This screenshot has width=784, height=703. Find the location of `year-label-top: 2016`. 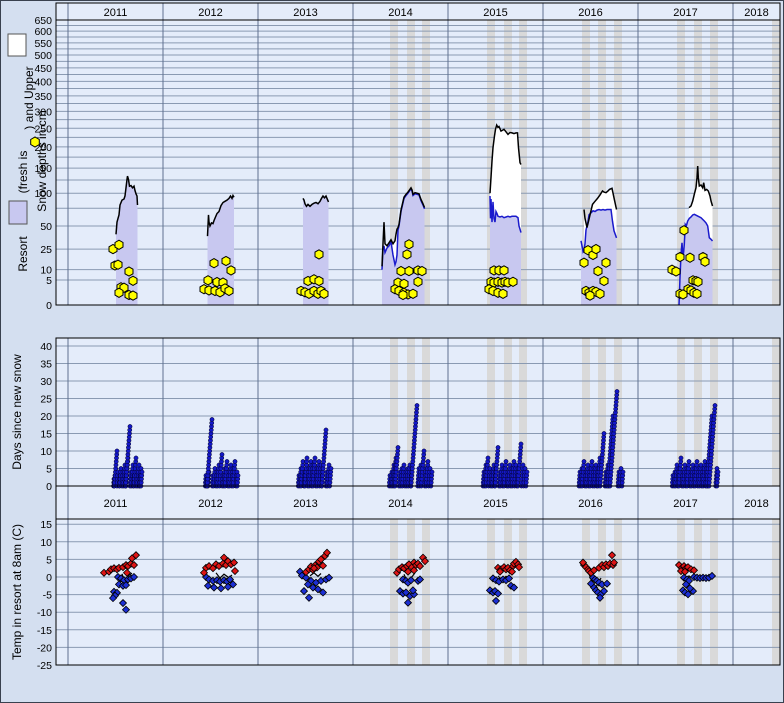

year-label-top: 2016 is located at coordinates (590, 13).